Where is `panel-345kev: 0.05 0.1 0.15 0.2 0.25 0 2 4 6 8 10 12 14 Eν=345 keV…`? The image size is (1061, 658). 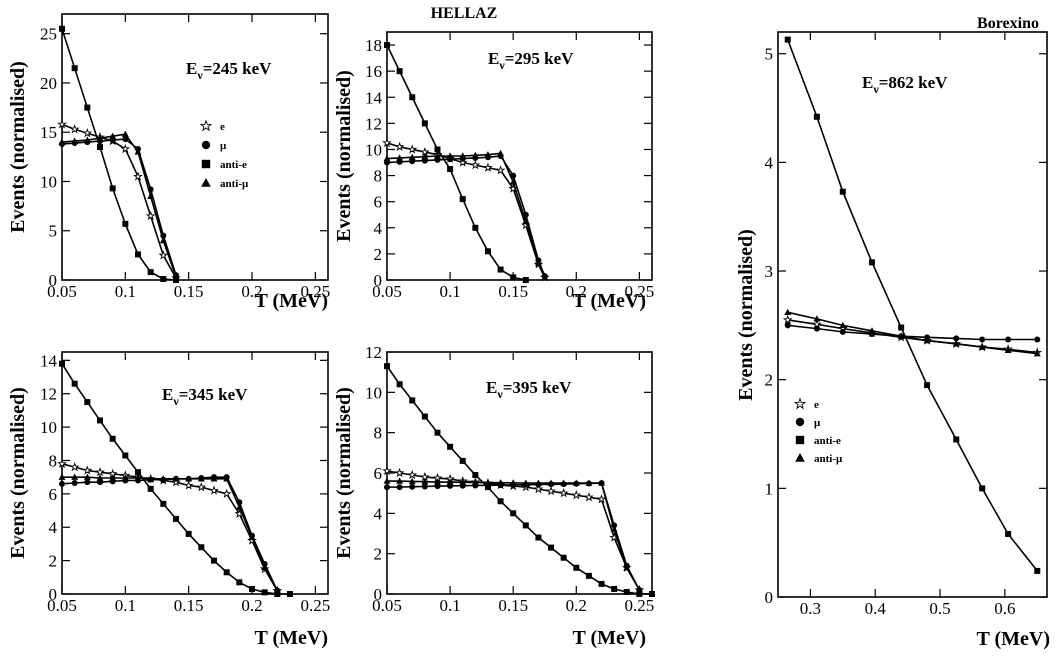
panel-345kev: 0.05 0.1 0.15 0.2 0.25 0 2 4 6 8 10 12 14 Eν=345 keV… is located at coordinates (168, 500).